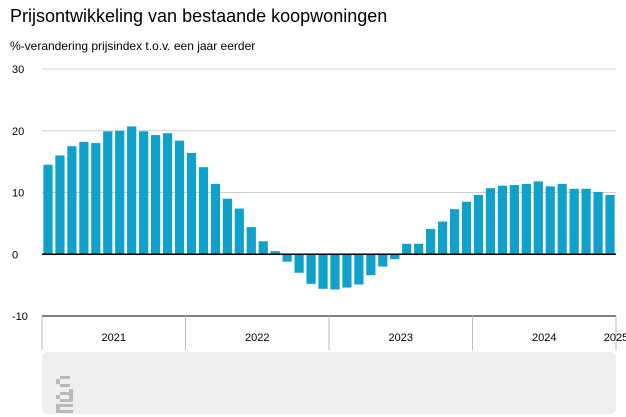 This screenshot has width=626, height=417. What do you see at coordinates (18, 132) in the screenshot?
I see `y-tick-label: 20` at bounding box center [18, 132].